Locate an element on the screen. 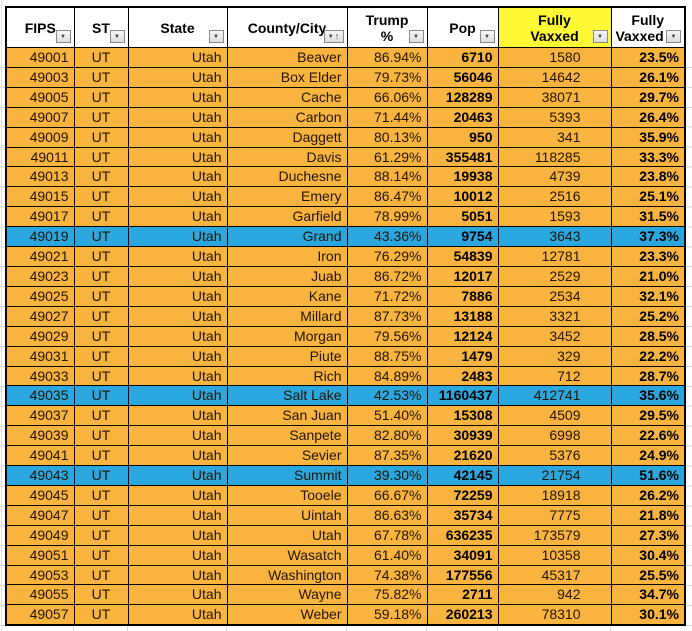 The height and width of the screenshot is (631, 692). cell-pop: 35734 is located at coordinates (462, 515).